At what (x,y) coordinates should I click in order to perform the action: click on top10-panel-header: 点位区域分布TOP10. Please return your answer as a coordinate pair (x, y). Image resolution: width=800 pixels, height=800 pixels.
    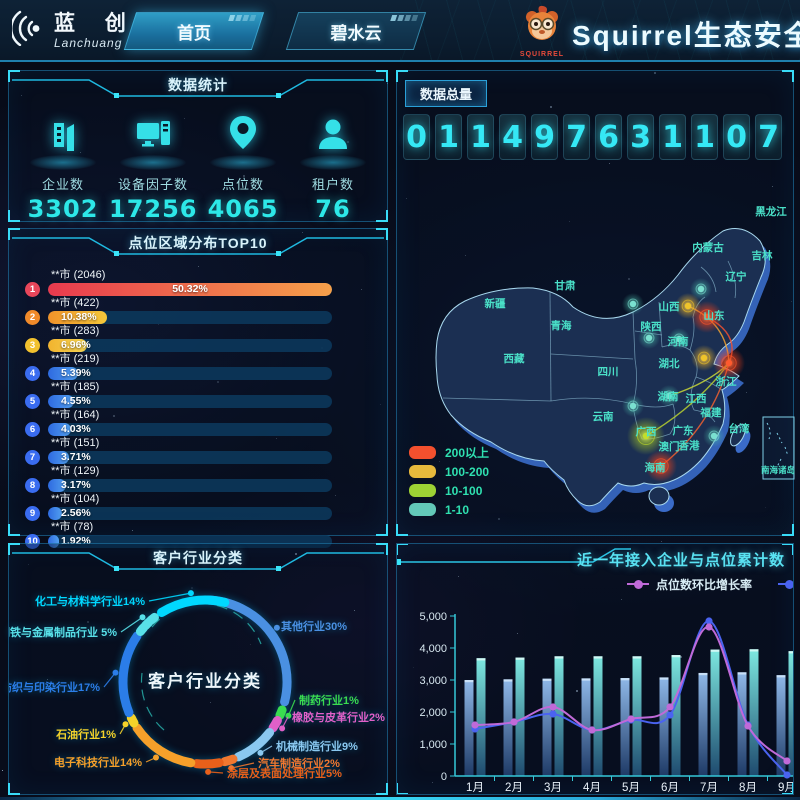
    Looking at the image, I should click on (198, 245).